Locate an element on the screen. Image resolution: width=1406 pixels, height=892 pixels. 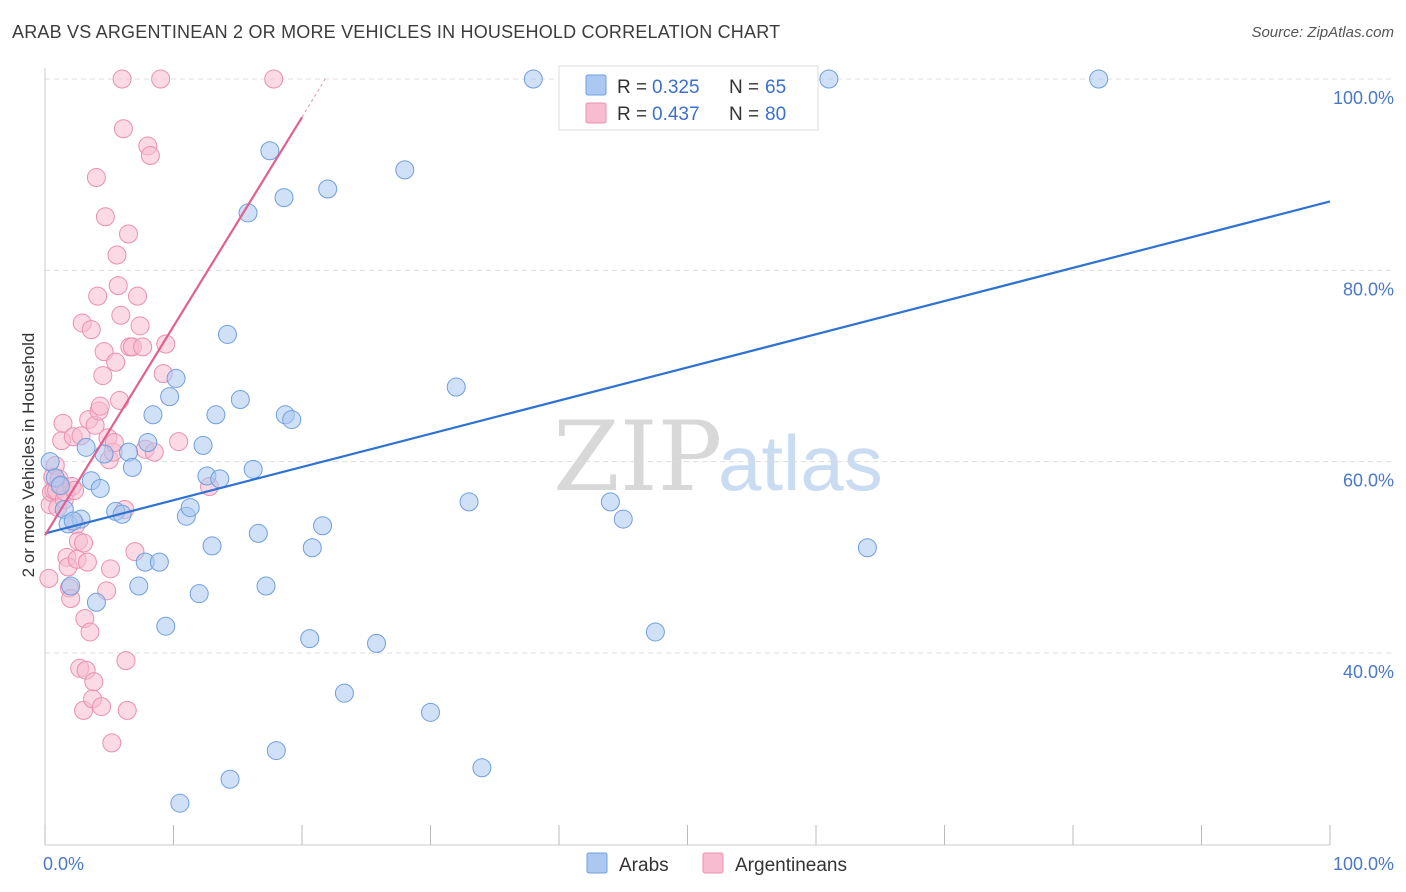
bottom-swatch-arabs is located at coordinates (597, 863).